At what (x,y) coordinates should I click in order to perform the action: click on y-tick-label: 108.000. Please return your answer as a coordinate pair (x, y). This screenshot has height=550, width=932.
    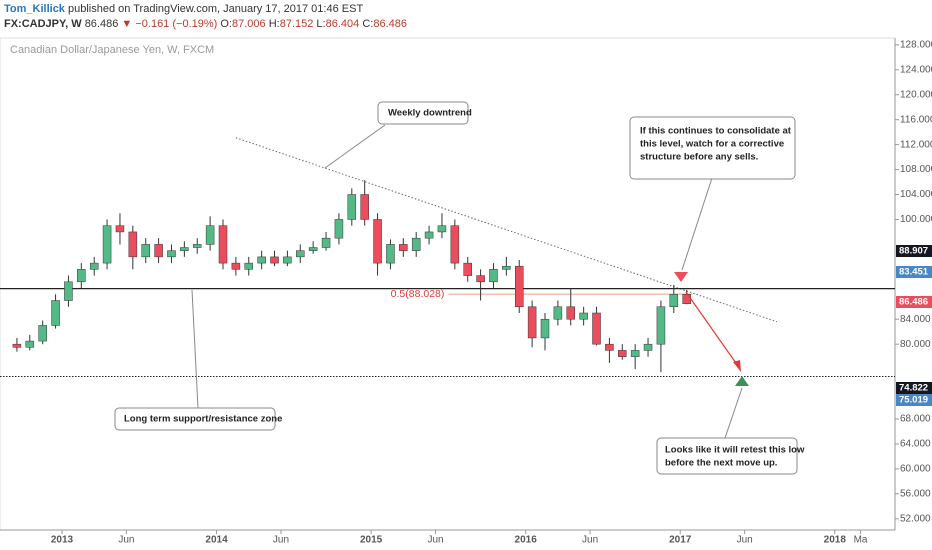
    Looking at the image, I should click on (916, 169).